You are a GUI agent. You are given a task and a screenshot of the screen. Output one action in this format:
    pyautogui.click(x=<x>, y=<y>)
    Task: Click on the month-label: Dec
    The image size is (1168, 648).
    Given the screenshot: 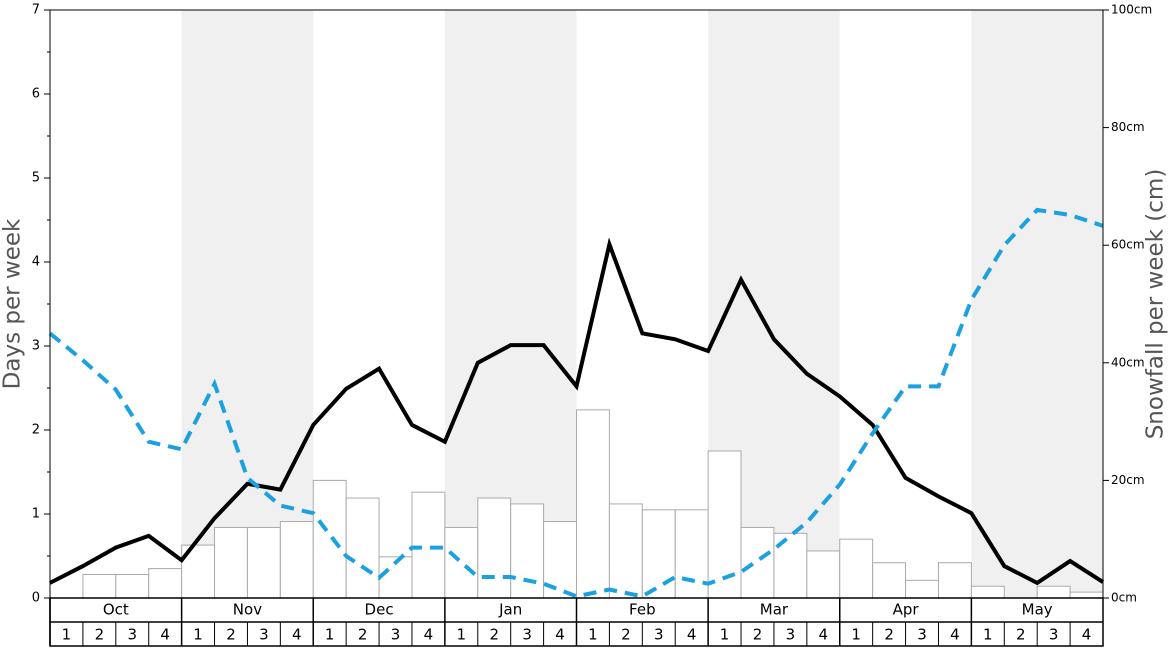 What is the action you would take?
    pyautogui.click(x=379, y=610)
    